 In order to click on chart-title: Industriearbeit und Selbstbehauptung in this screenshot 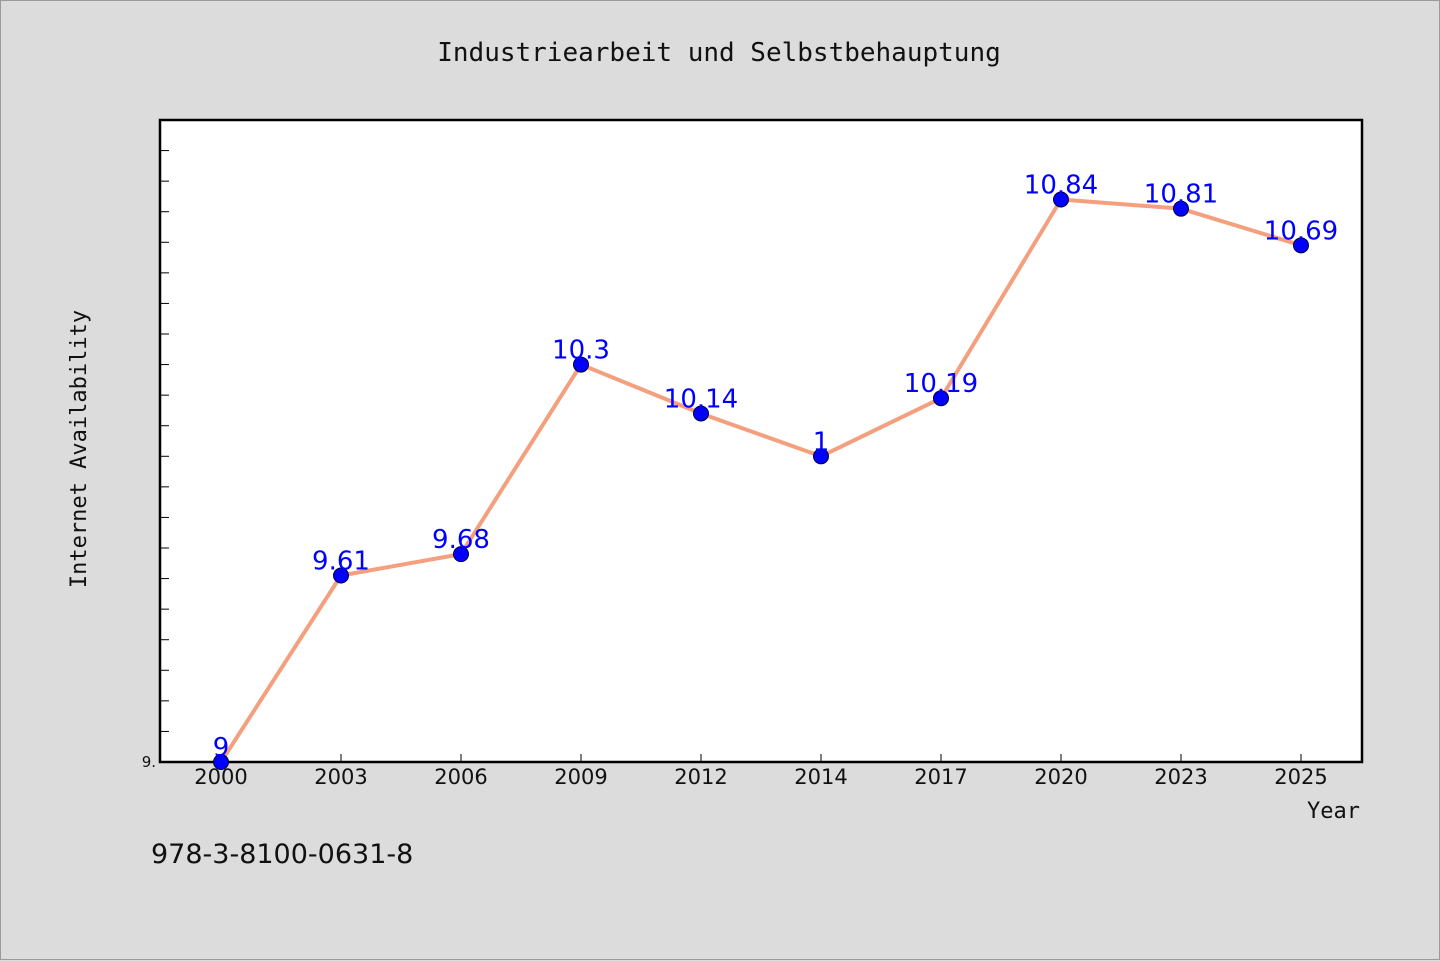, I will do `click(719, 53)`.